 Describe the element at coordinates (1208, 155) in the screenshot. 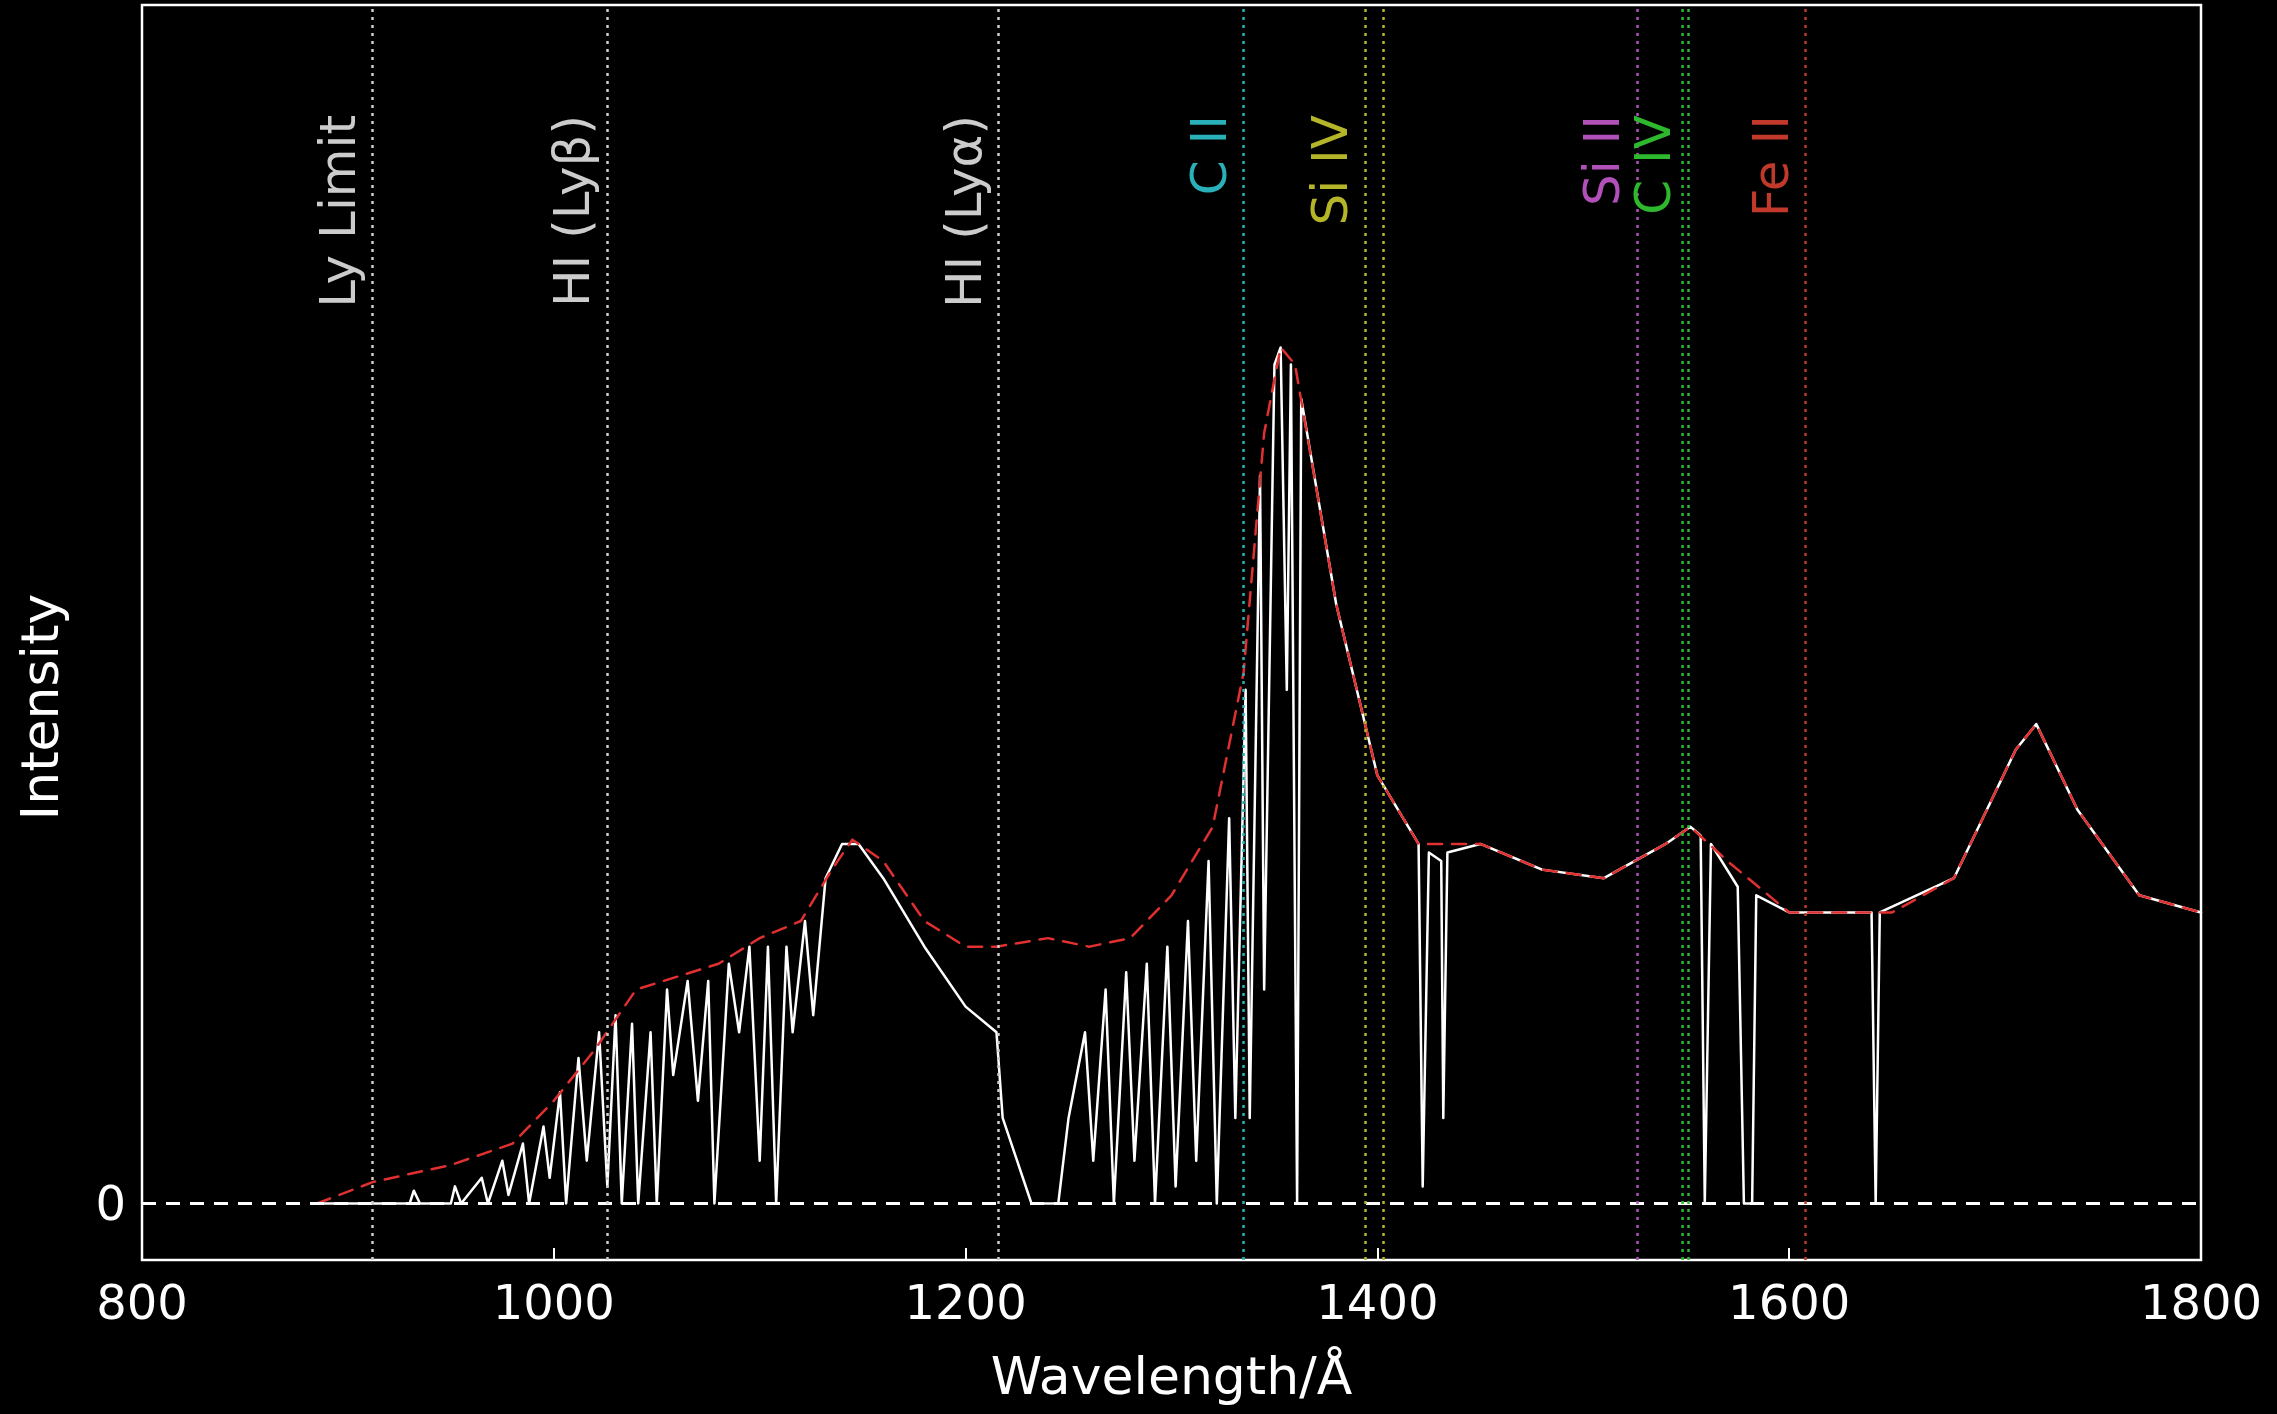

I see `ref-line-label: C II` at that location.